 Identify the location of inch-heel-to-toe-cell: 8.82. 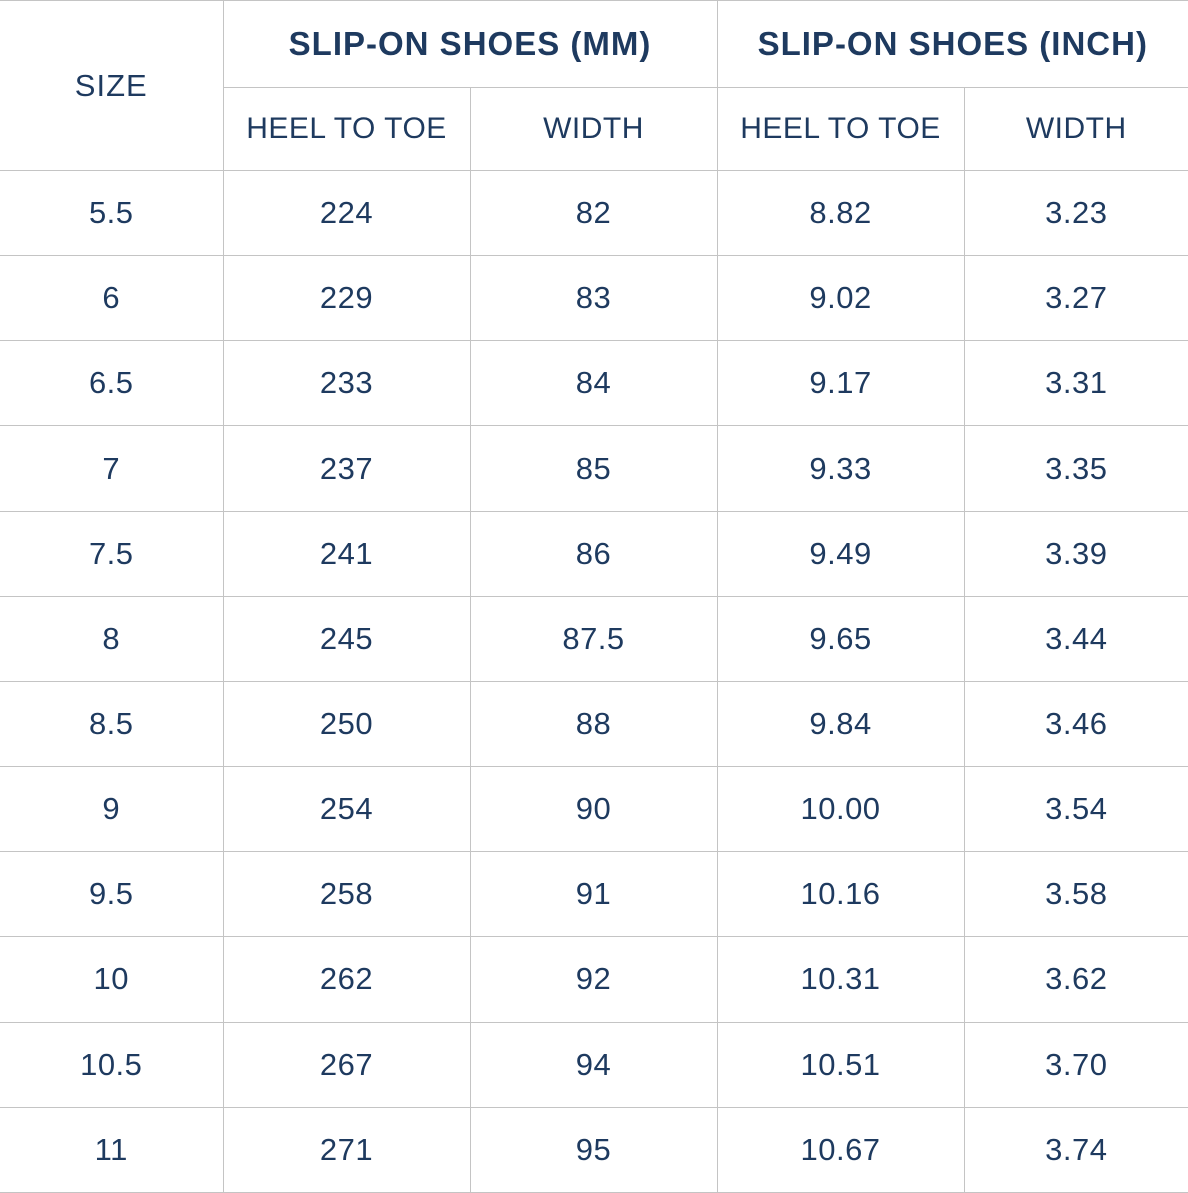
(840, 213).